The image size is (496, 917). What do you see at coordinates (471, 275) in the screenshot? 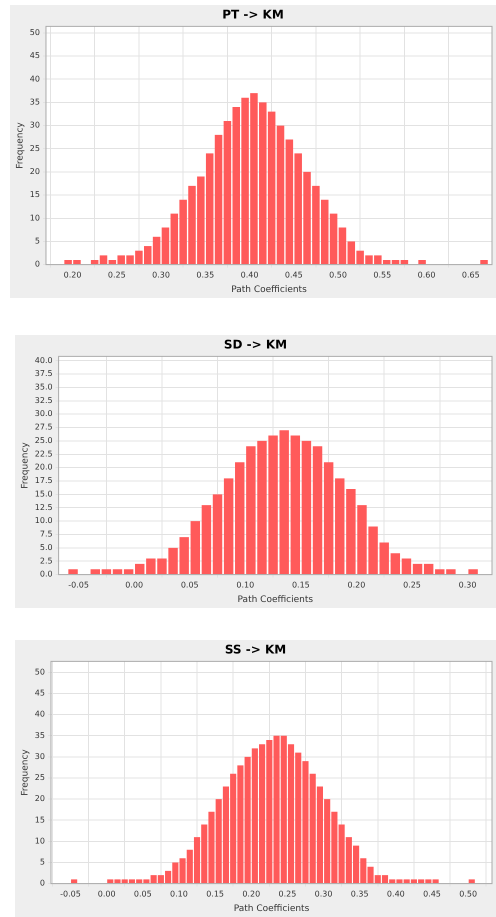
I see `x-tick-label: 0.65` at bounding box center [471, 275].